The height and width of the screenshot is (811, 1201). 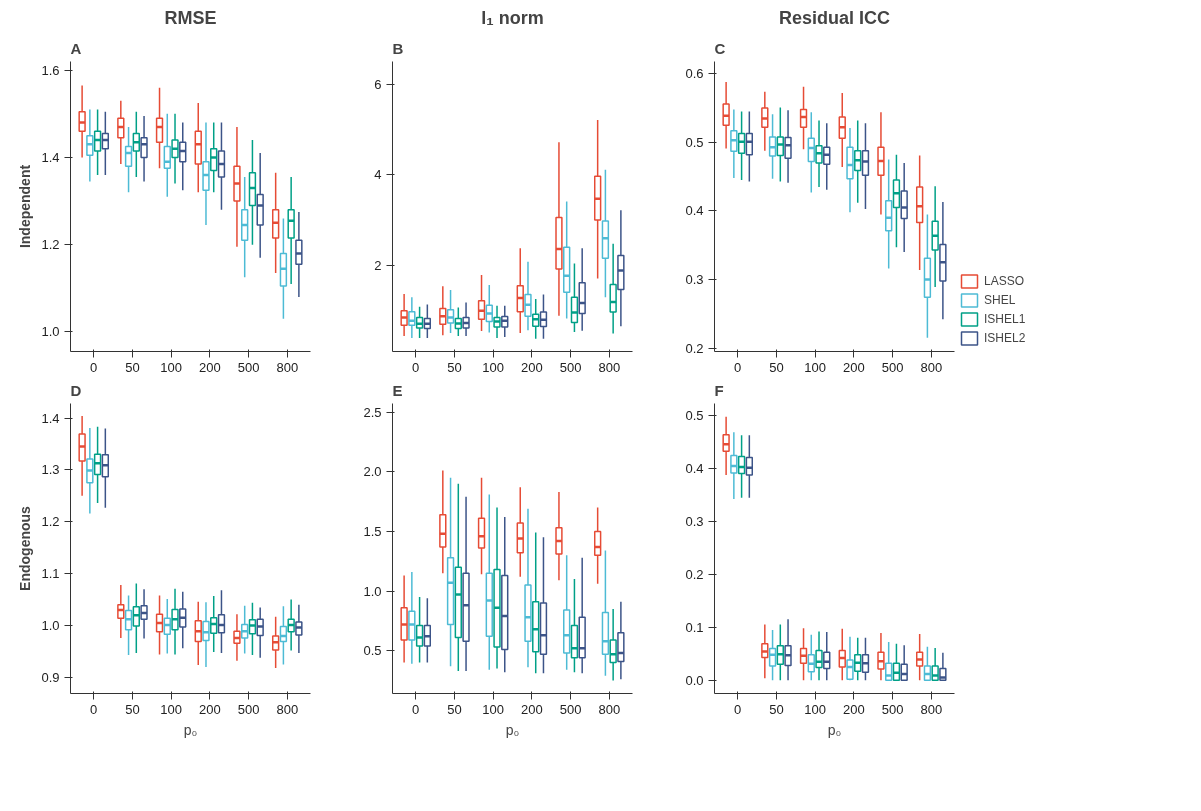 What do you see at coordinates (25, 548) in the screenshot?
I see `y-axis-title: Endogenous` at bounding box center [25, 548].